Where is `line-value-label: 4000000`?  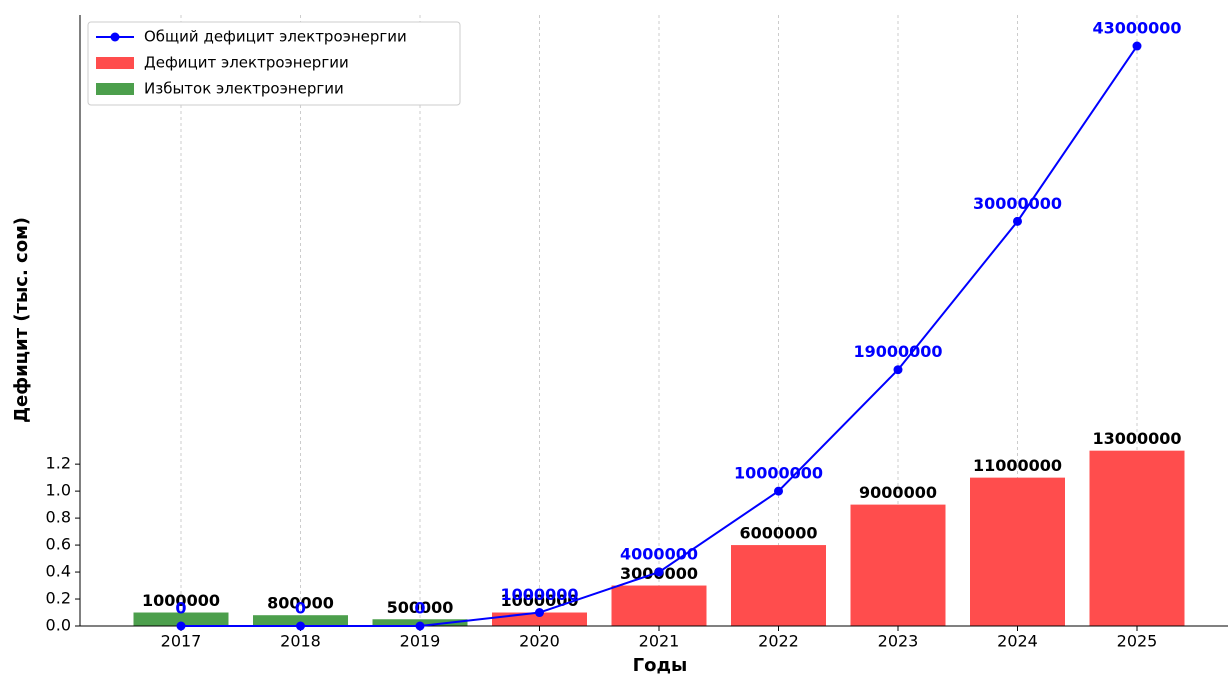 line-value-label: 4000000 is located at coordinates (659, 554).